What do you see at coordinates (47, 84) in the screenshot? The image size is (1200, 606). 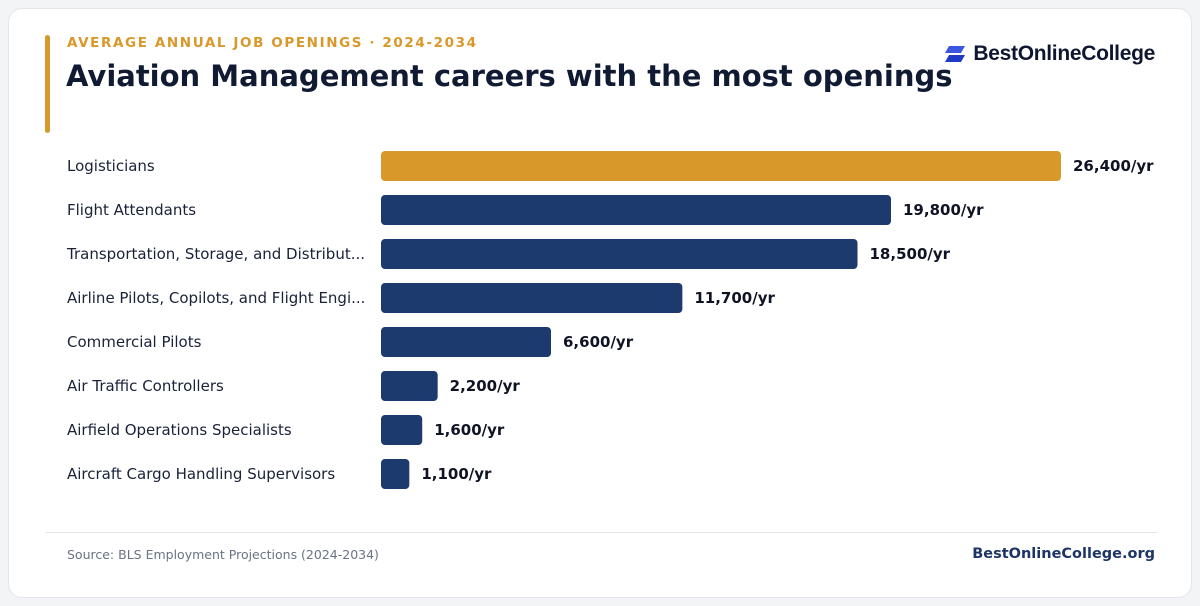 I see `accent-bar` at bounding box center [47, 84].